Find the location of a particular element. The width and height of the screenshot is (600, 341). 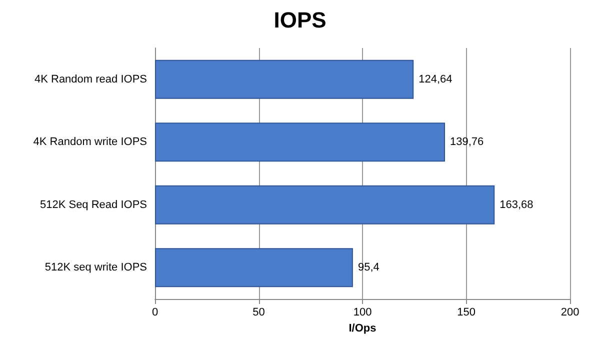

x-tick-label: 150 is located at coordinates (466, 312).